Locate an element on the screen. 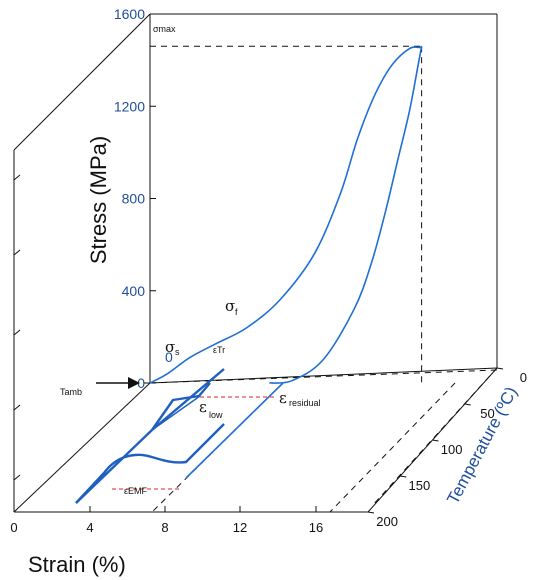  stress-tick-label: 1600 is located at coordinates (129, 14).